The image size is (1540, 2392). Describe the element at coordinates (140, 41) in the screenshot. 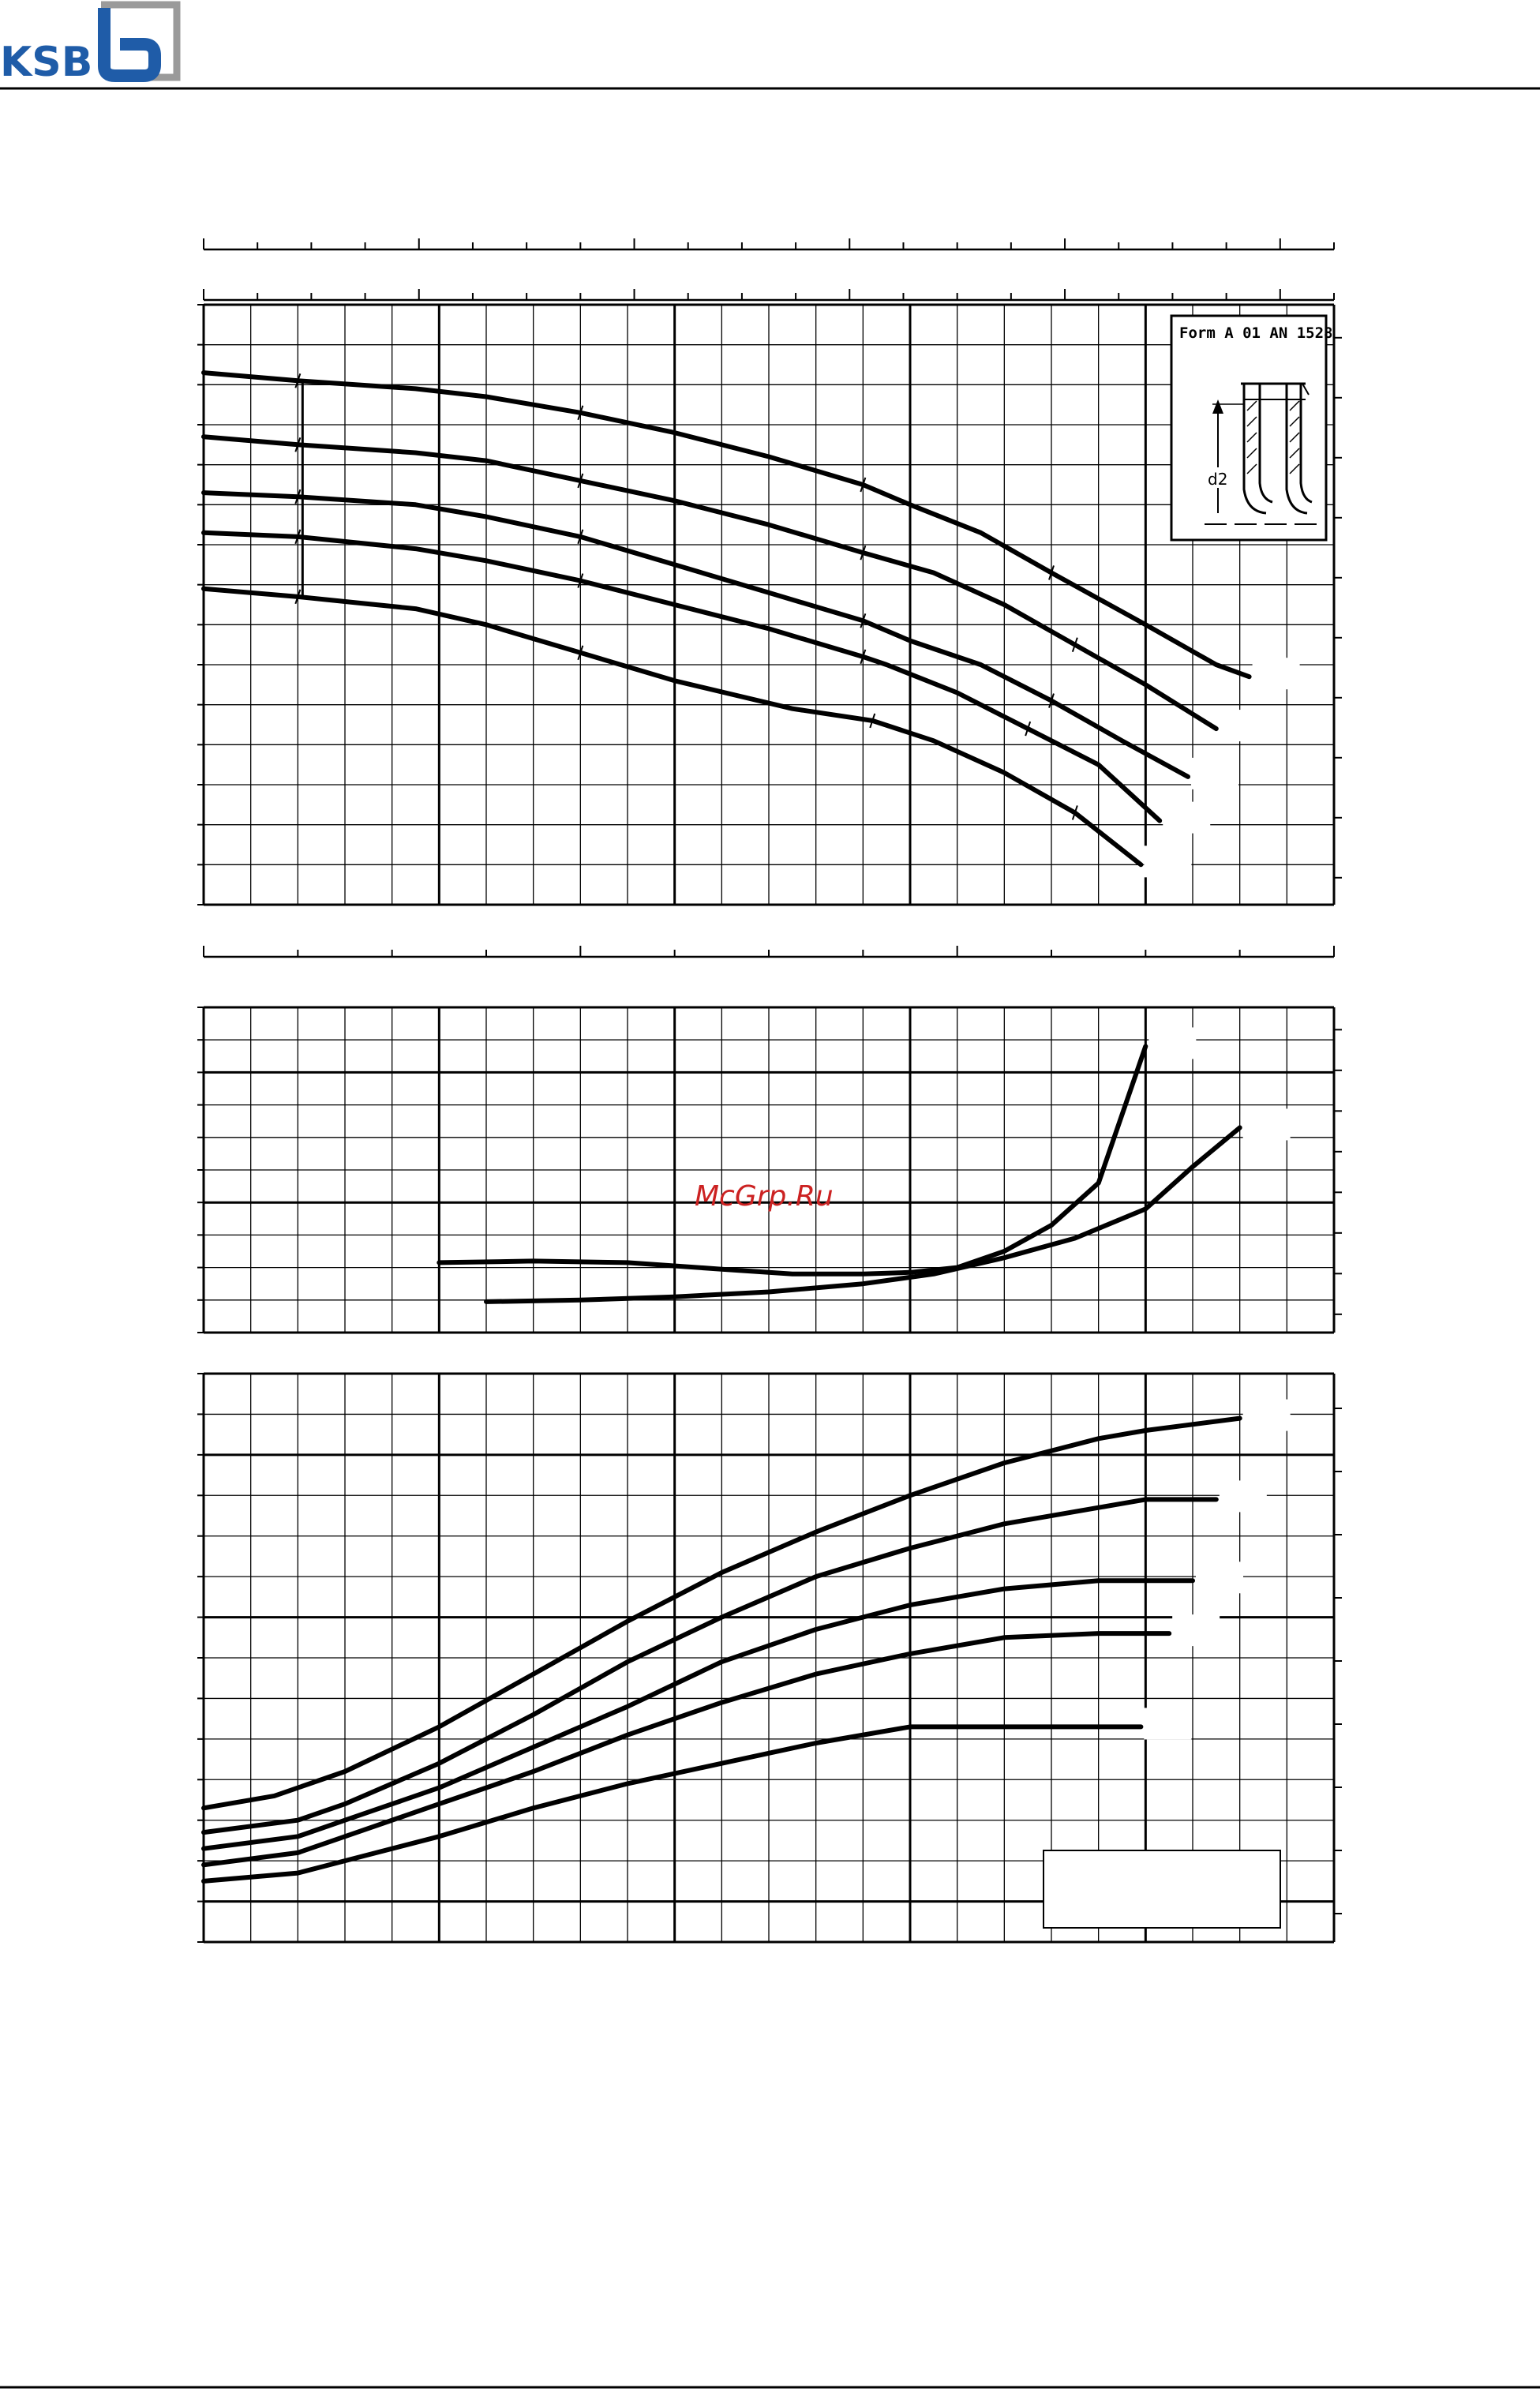

I see `logo-mark-icon` at that location.